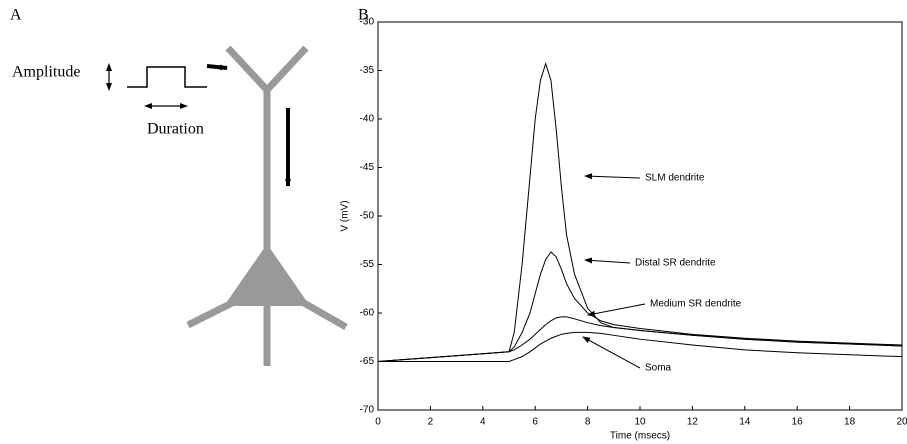 The height and width of the screenshot is (444, 907). What do you see at coordinates (901, 422) in the screenshot?
I see `x-tick-label: 20` at bounding box center [901, 422].